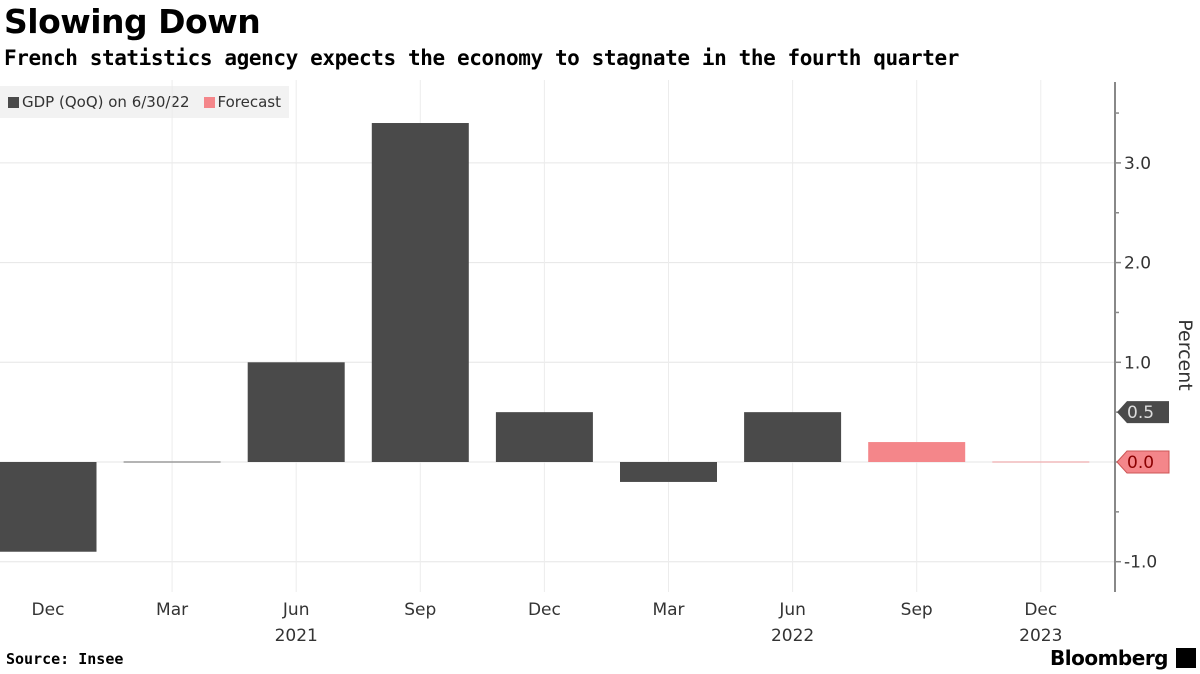 This screenshot has width=1200, height=674. Describe the element at coordinates (792, 636) in the screenshot. I see `x-year-label: 2022` at that location.